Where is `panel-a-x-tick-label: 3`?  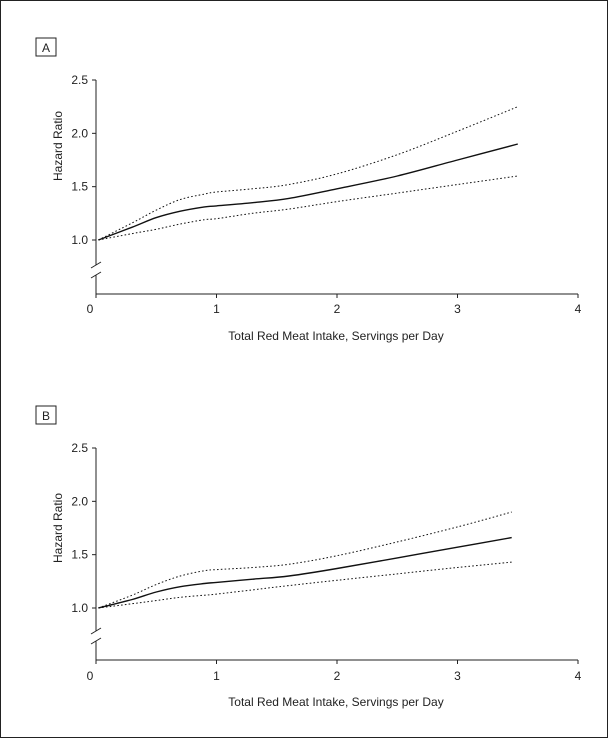 panel-a-x-tick-label: 3 is located at coordinates (457, 309).